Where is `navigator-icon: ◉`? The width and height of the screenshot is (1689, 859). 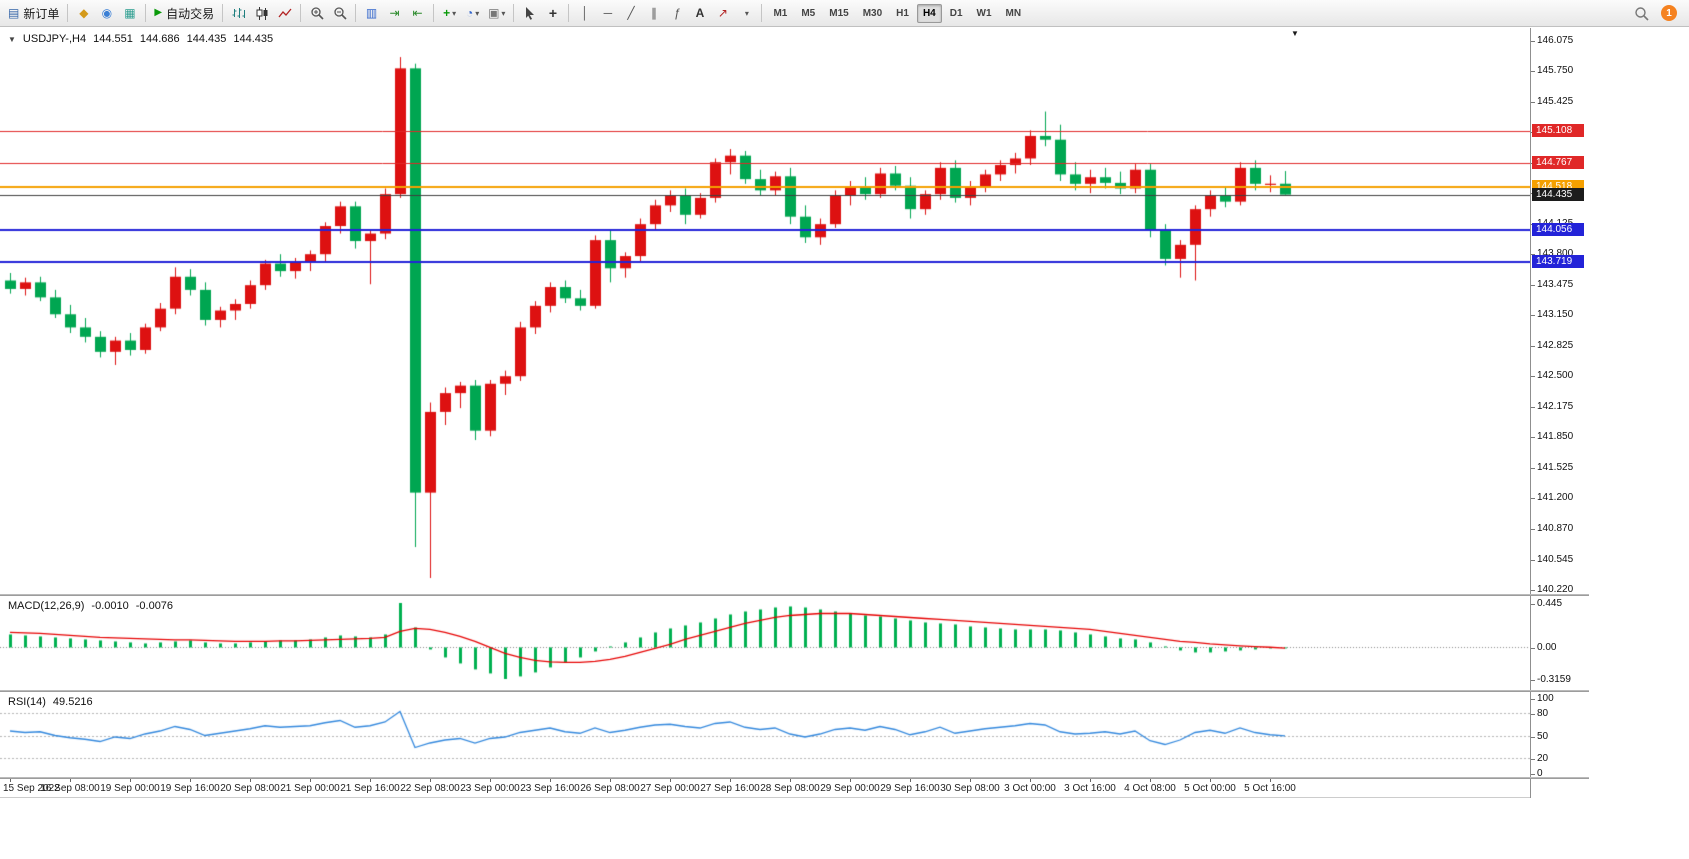
navigator-icon: ◉ is located at coordinates (107, 13).